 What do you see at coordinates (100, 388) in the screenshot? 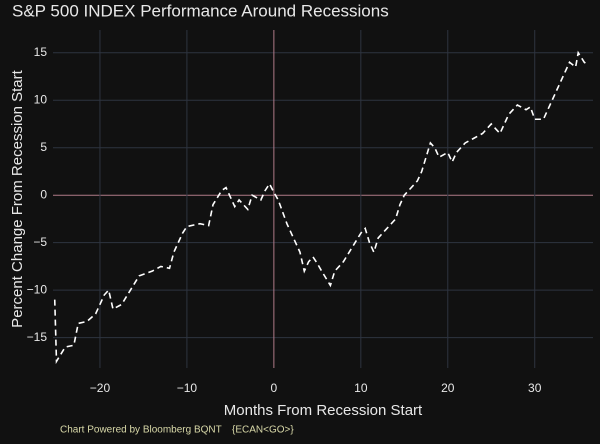
I see `x-tick-label: −20` at bounding box center [100, 388].